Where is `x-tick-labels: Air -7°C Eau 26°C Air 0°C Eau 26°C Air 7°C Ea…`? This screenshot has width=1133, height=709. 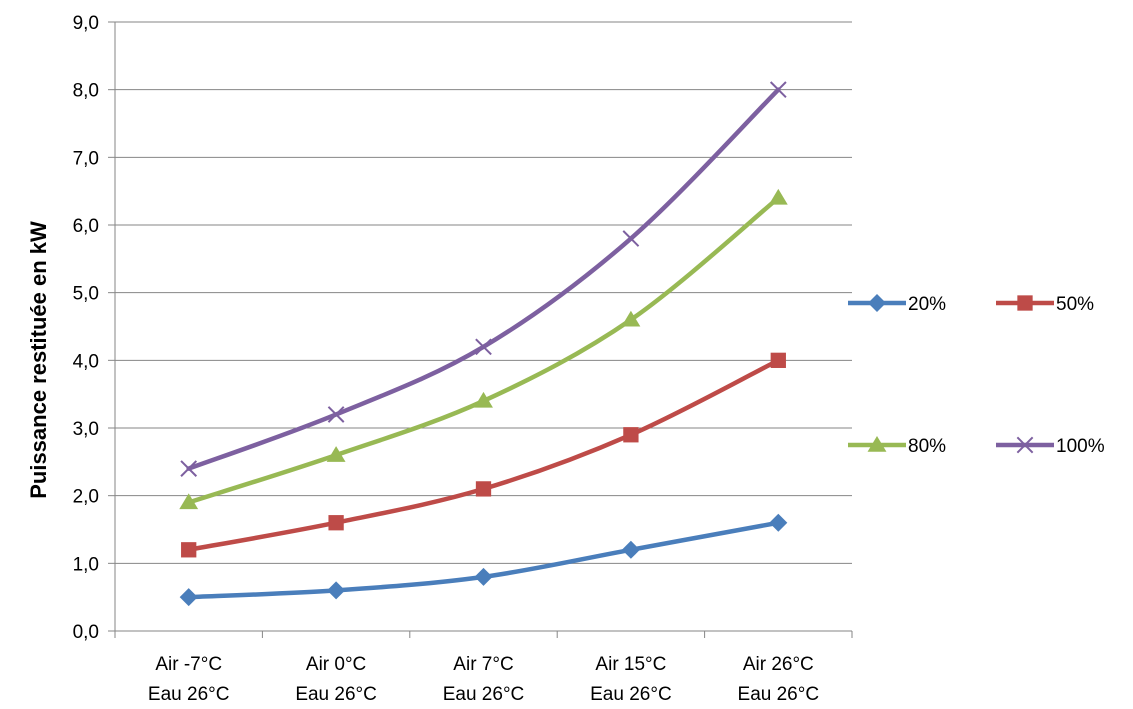
x-tick-labels: Air -7°C Eau 26°C Air 0°C Eau 26°C Air 7°C Ea… is located at coordinates (483, 679).